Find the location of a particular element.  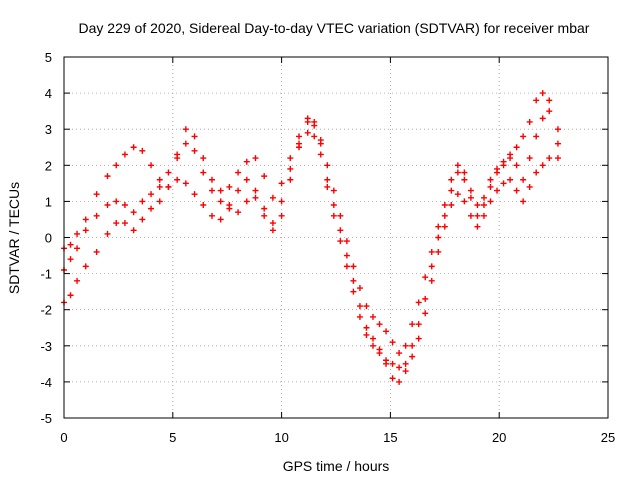

y-tick-labels: 5 4 3 2 1 0 -1 -2 -3 -4 -5 is located at coordinates (46, 238).